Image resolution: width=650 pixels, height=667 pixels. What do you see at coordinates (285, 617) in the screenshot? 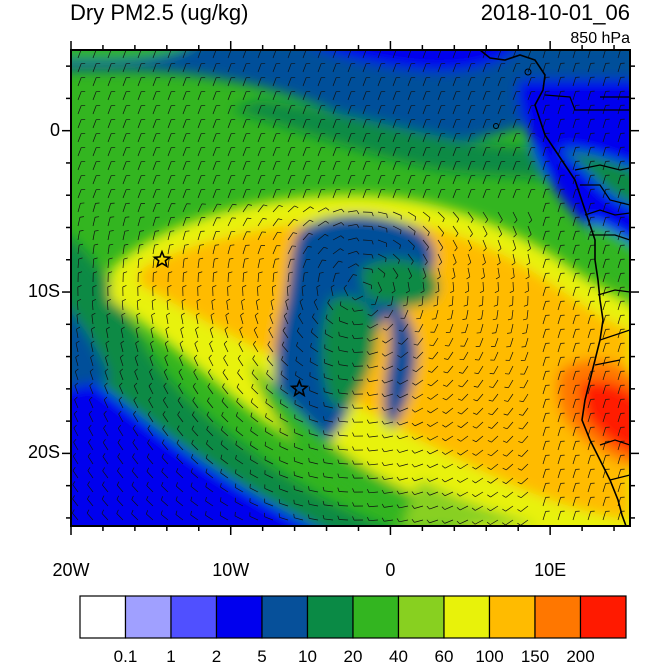
I see `colorbar-swatch` at bounding box center [285, 617].